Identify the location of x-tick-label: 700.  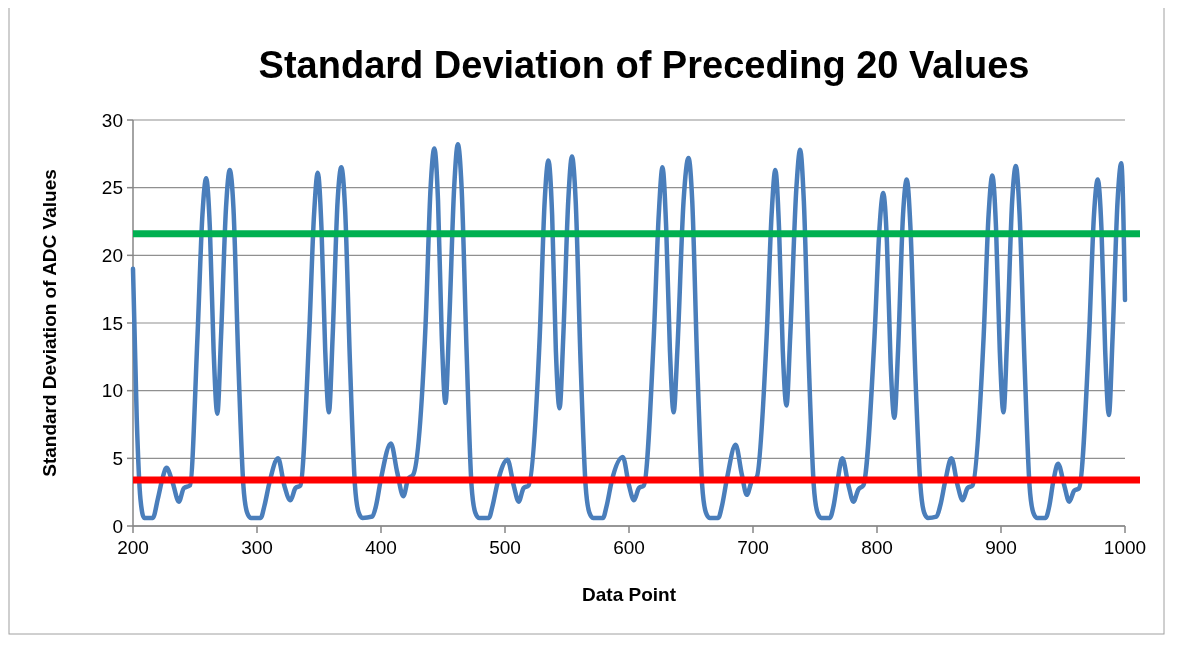
(753, 547).